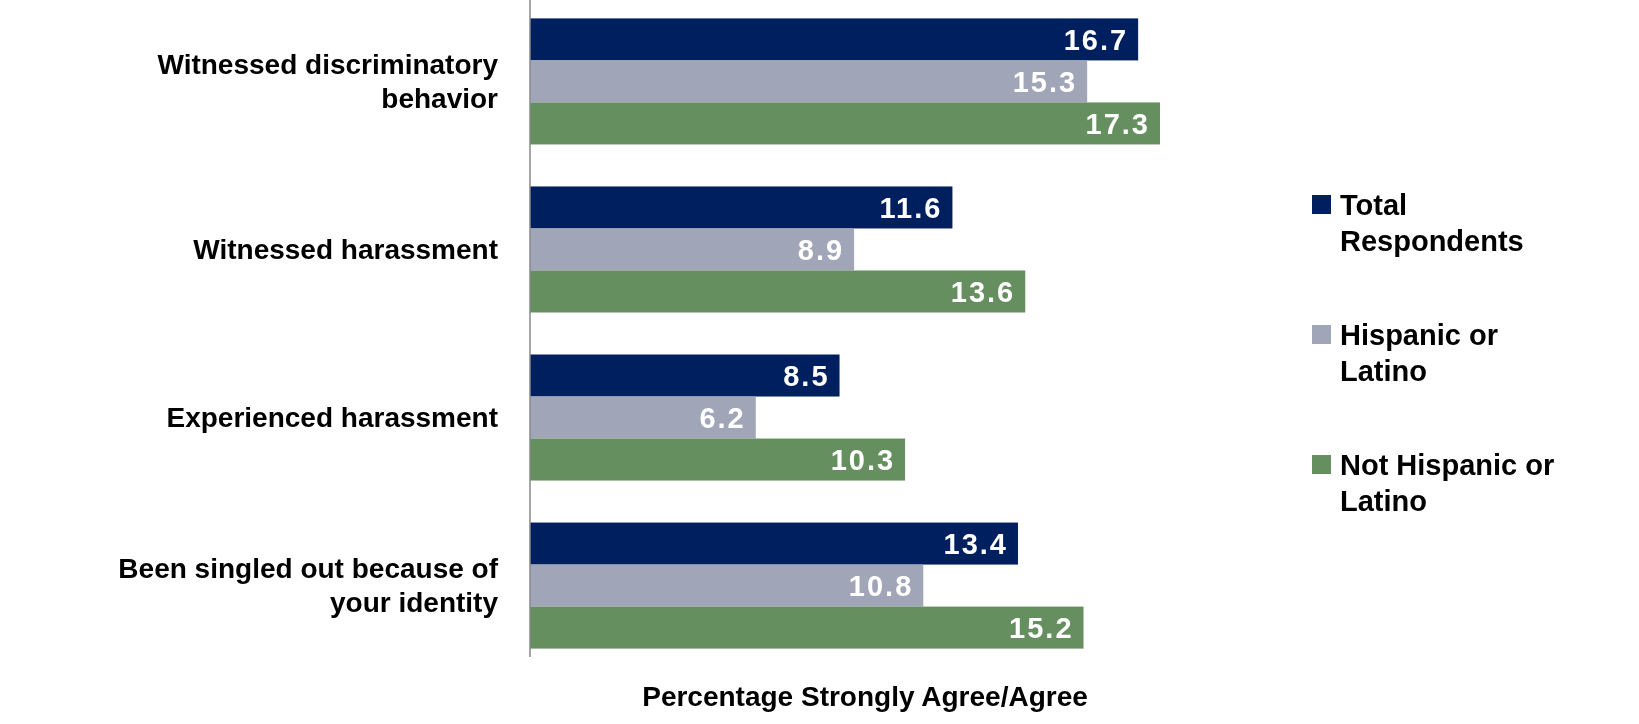 This screenshot has height=724, width=1639. I want to click on data-label: 15.2, so click(1041, 627).